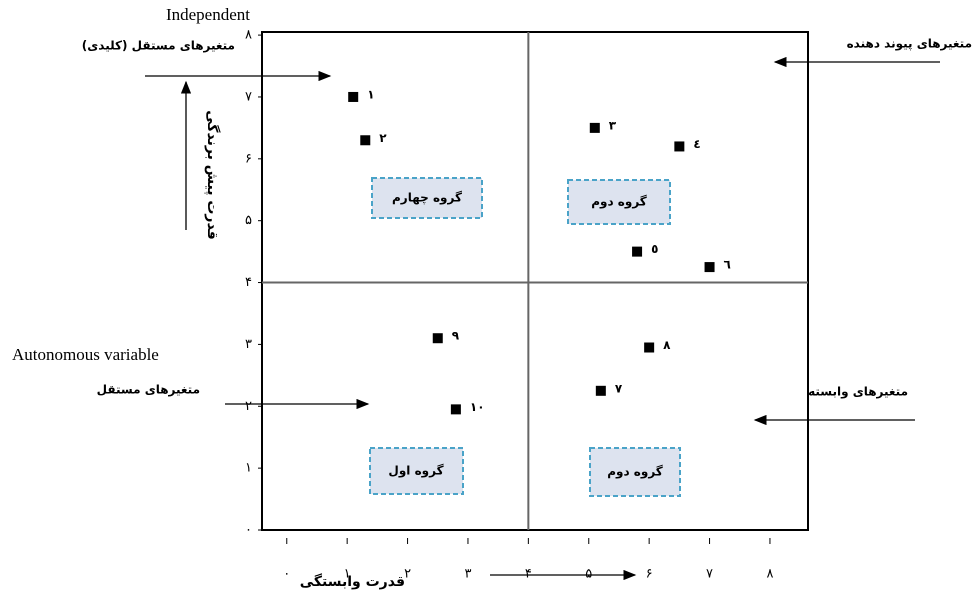  What do you see at coordinates (407, 574) in the screenshot?
I see `x-tick-label: ٢` at bounding box center [407, 574].